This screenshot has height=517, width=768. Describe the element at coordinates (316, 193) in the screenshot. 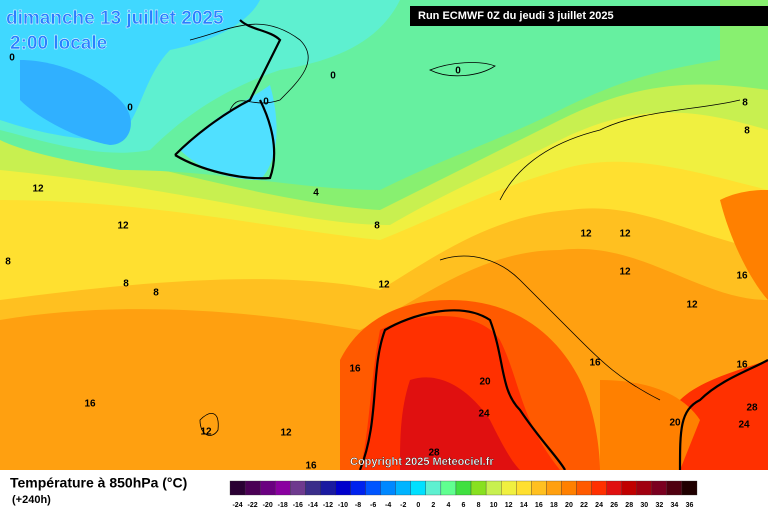

I see `contour-label: 4` at that location.